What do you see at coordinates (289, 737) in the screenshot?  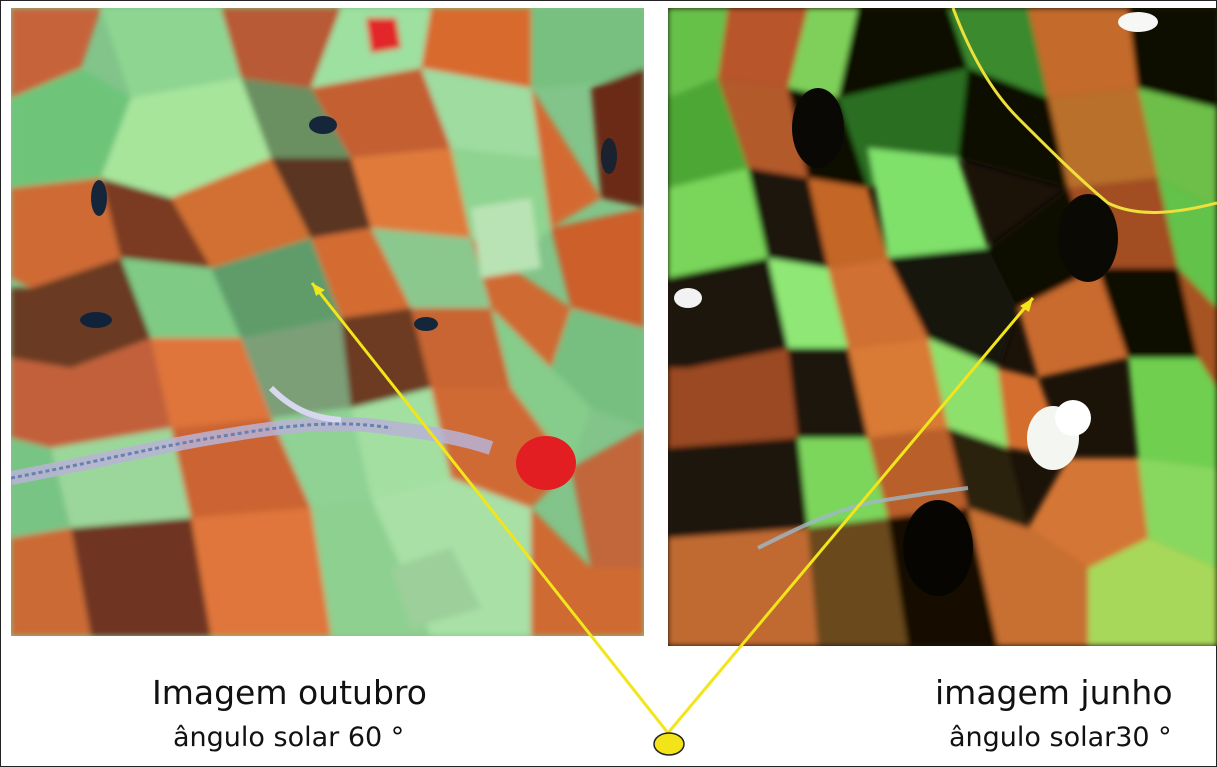 I see `caption-left-subtitle: ângulo solar 60 °` at bounding box center [289, 737].